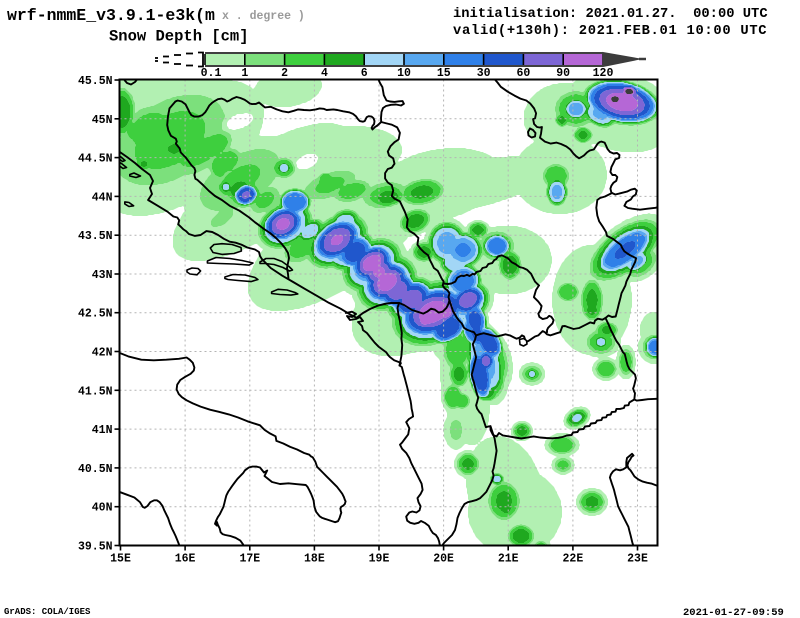  Describe the element at coordinates (244, 73) in the screenshot. I see `svg-text: 1` at that location.